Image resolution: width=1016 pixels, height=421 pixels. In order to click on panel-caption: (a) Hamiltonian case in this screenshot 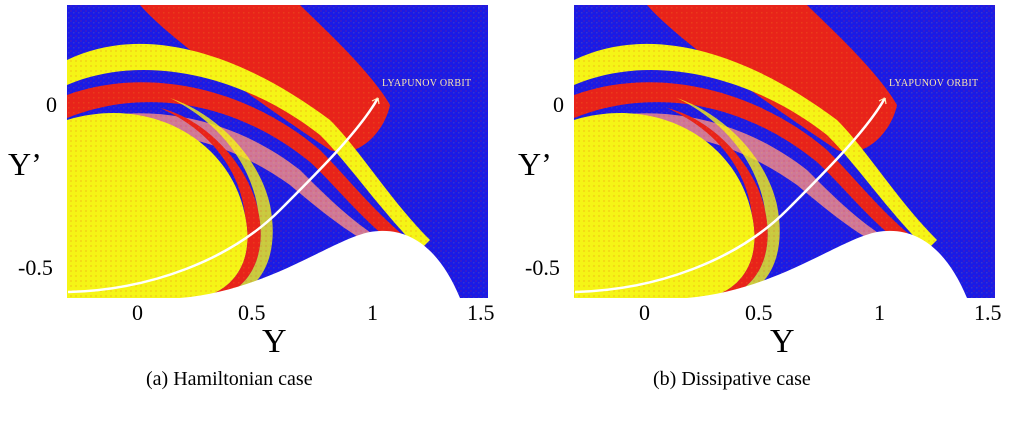, I will do `click(229, 379)`.